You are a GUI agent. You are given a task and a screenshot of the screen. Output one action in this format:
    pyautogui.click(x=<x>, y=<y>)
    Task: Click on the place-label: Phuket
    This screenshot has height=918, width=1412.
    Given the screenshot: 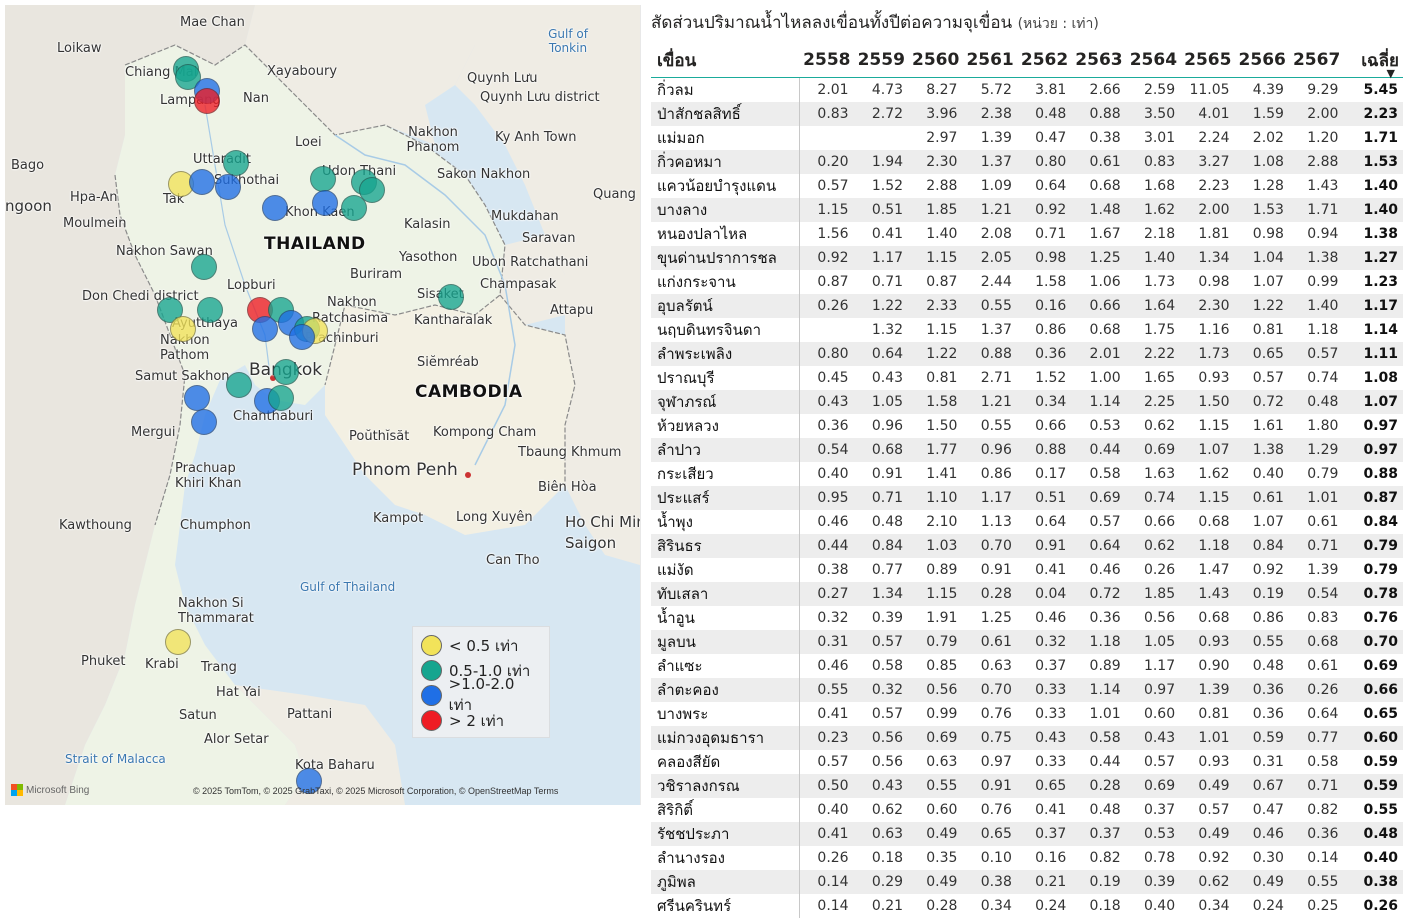 What is the action you would take?
    pyautogui.click(x=103, y=661)
    